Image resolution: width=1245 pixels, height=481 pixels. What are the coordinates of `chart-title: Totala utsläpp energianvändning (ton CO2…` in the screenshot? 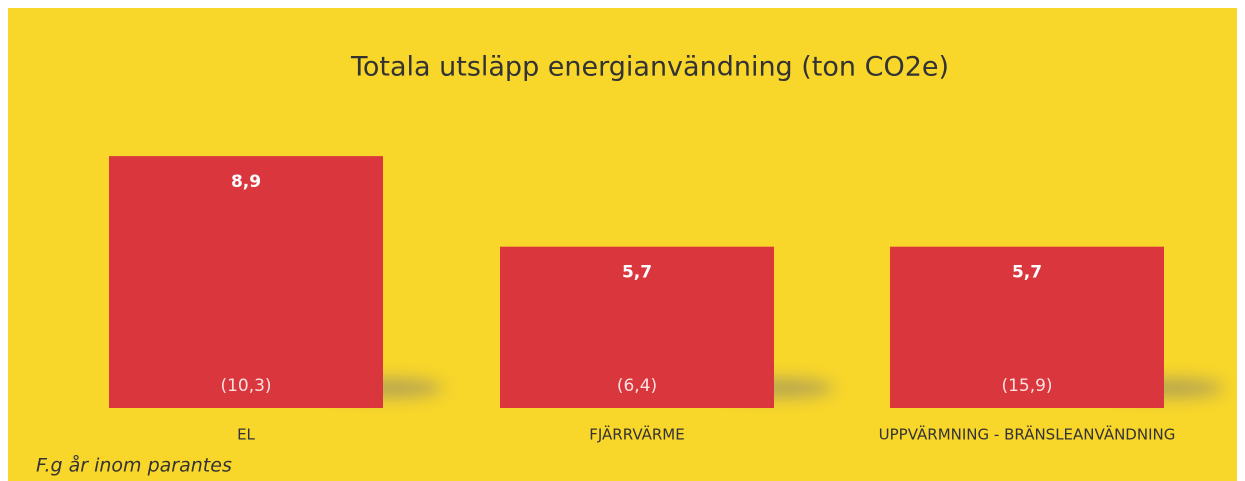 It's located at (649, 67).